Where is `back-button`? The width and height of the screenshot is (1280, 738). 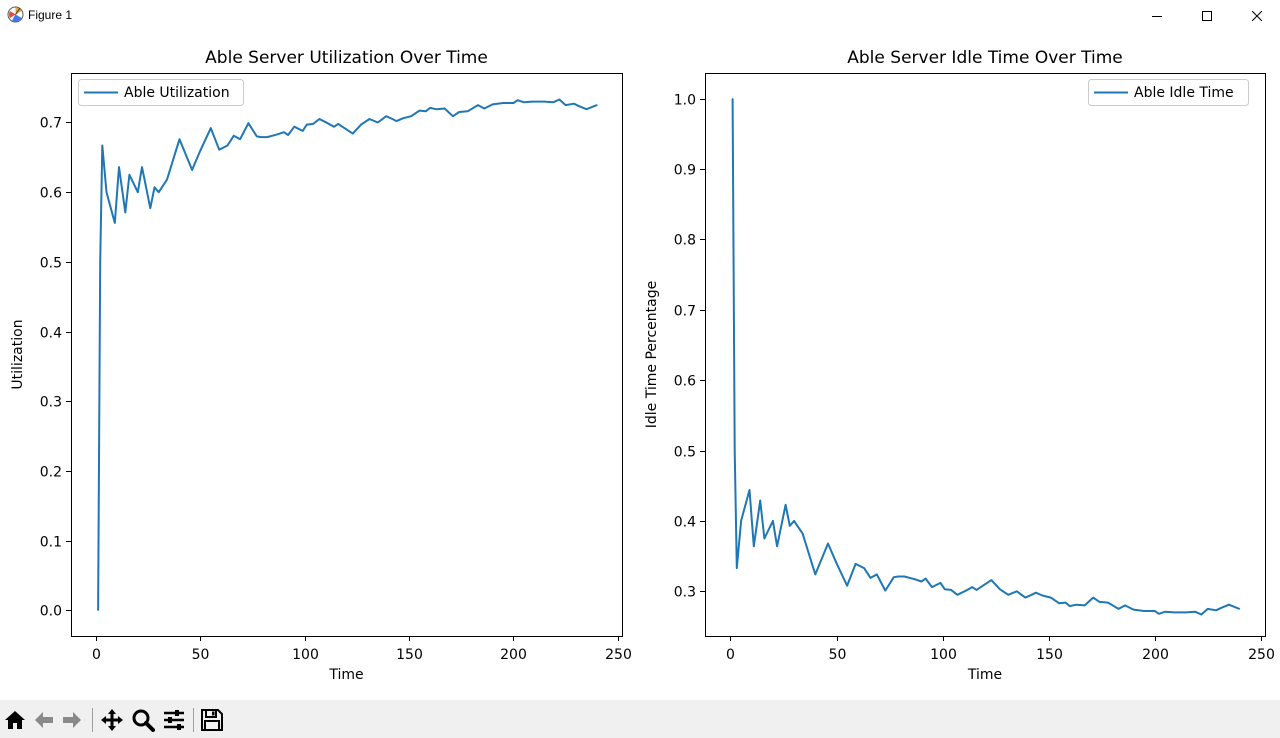 back-button is located at coordinates (44, 720).